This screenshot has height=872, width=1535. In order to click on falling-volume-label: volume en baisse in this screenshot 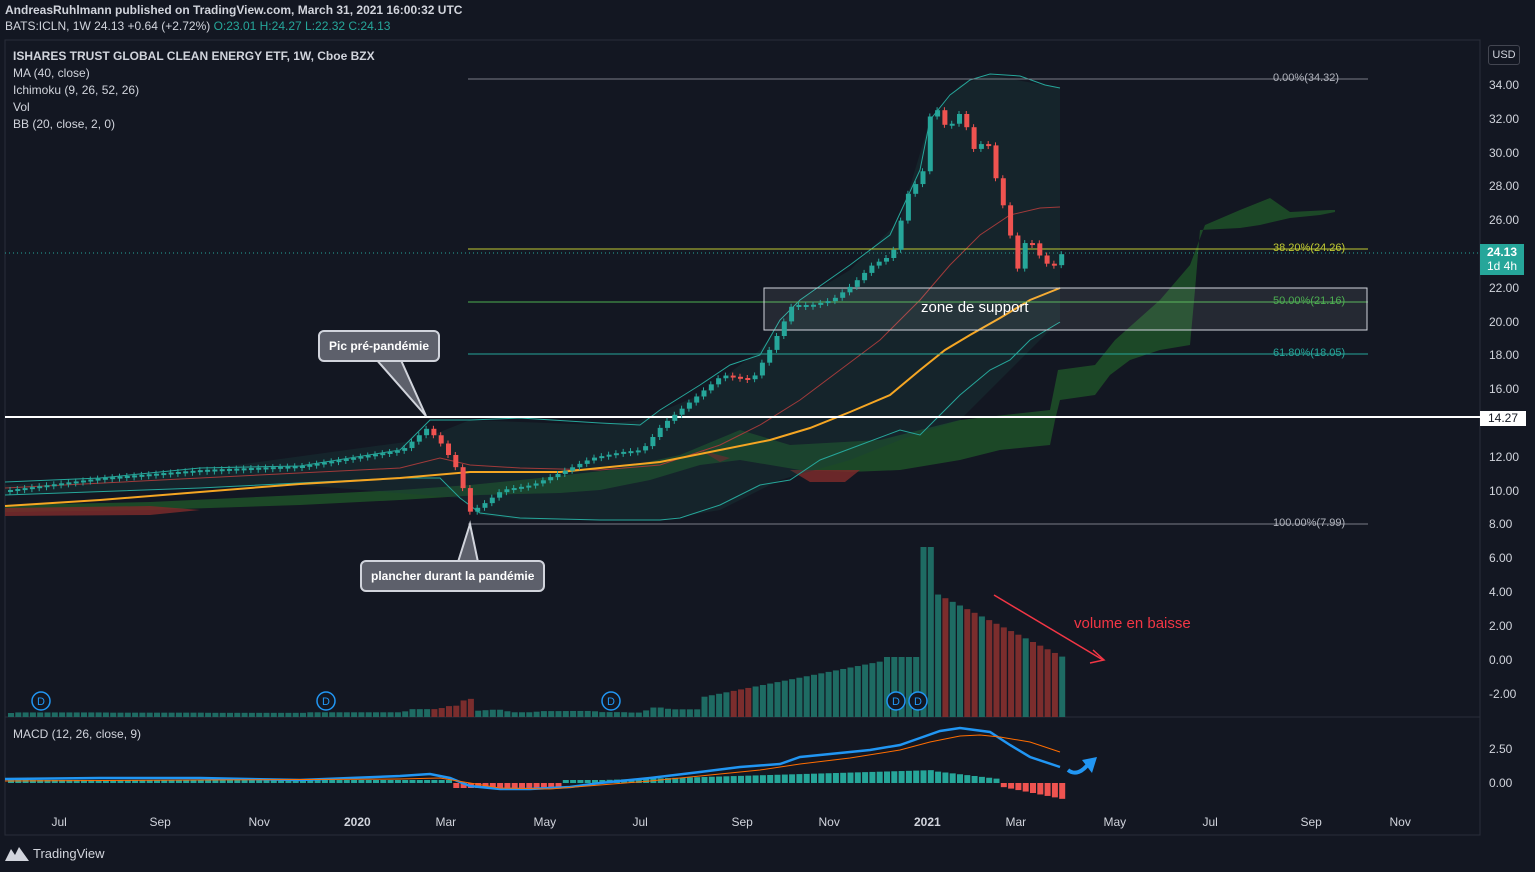, I will do `click(1132, 623)`.